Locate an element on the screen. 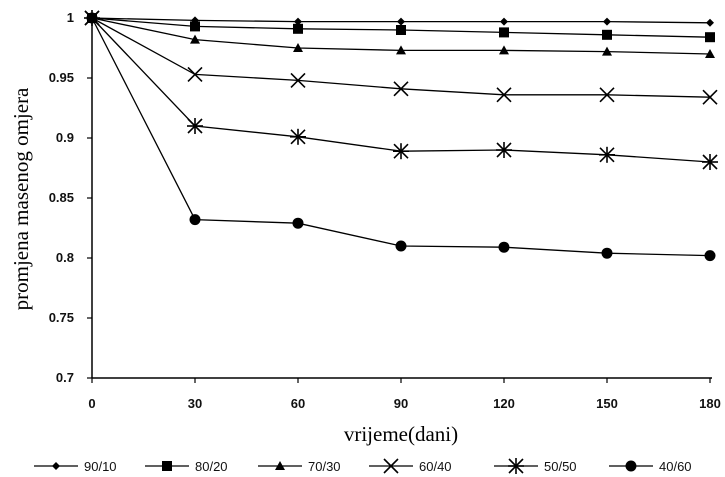 Image resolution: width=725 pixels, height=477 pixels. y-axis-label: promjena masenog omjera is located at coordinates (21, 198).